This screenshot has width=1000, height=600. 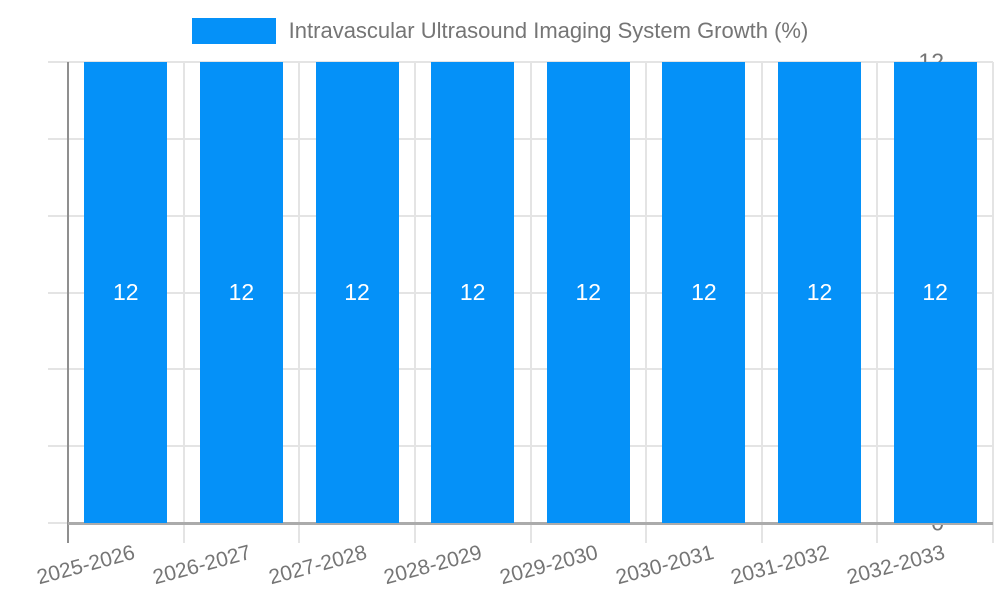 What do you see at coordinates (780, 565) in the screenshot?
I see `x-axis-tick-label: 2031-2032` at bounding box center [780, 565].